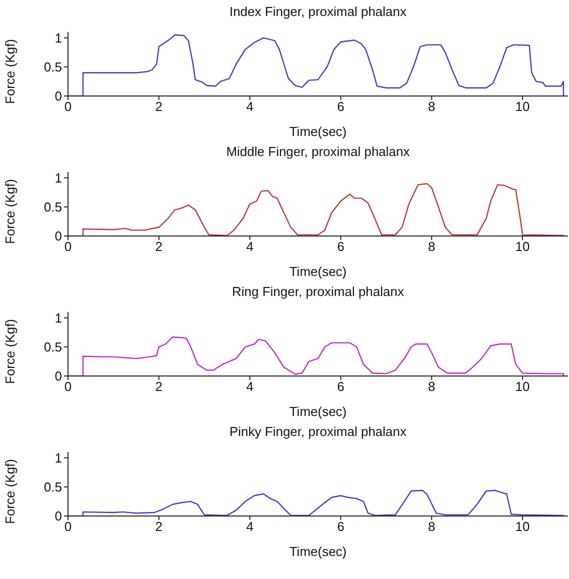  What do you see at coordinates (318, 432) in the screenshot?
I see `chart-title: Pinky Finger, proximal phalanx` at bounding box center [318, 432].